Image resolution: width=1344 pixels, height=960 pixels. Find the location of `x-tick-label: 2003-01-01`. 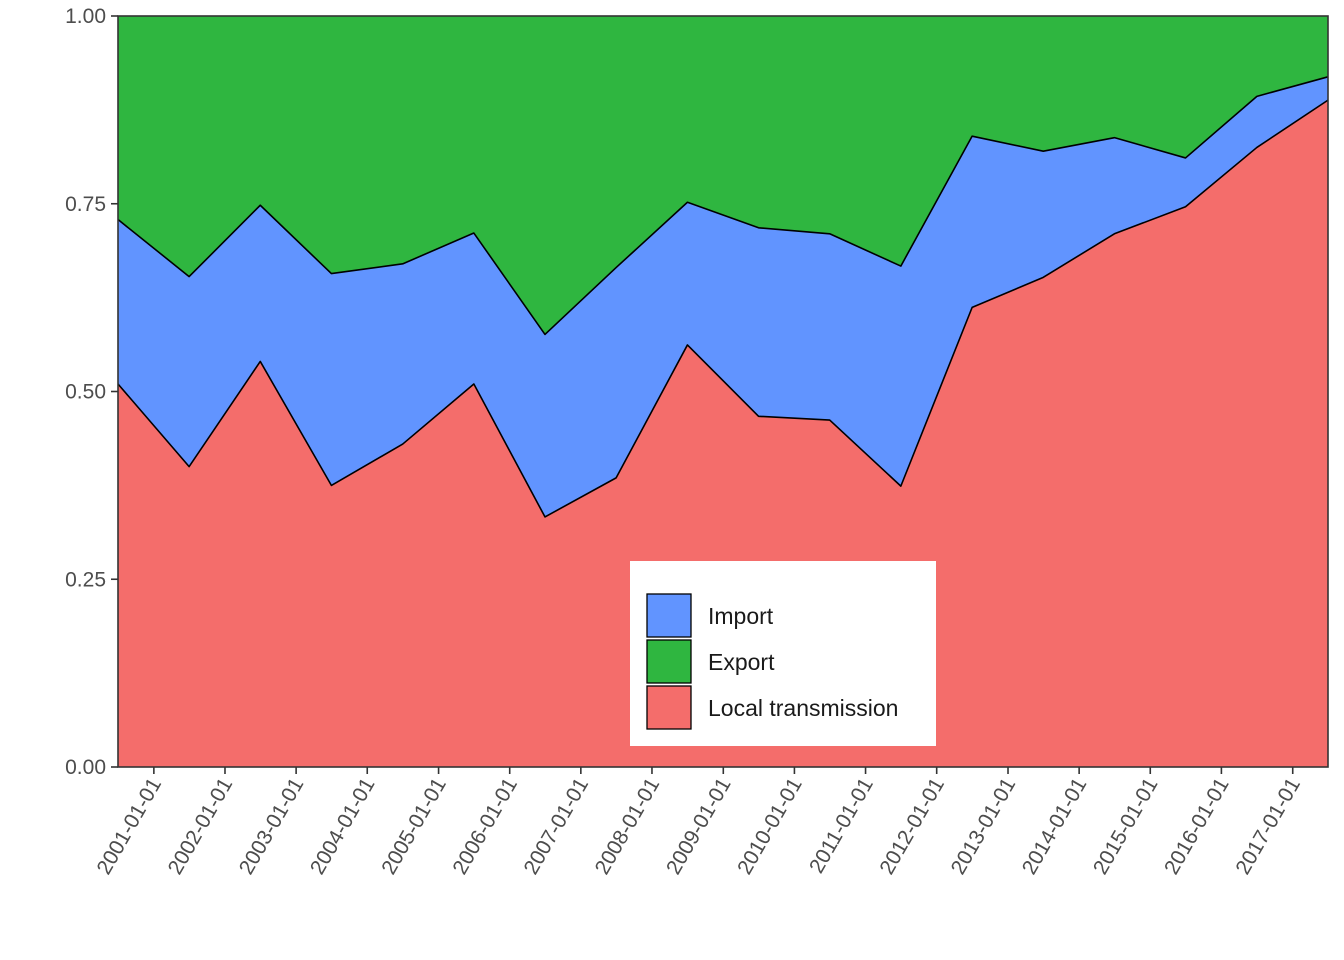

x-tick-label: 2003-01-01 is located at coordinates (272, 826).